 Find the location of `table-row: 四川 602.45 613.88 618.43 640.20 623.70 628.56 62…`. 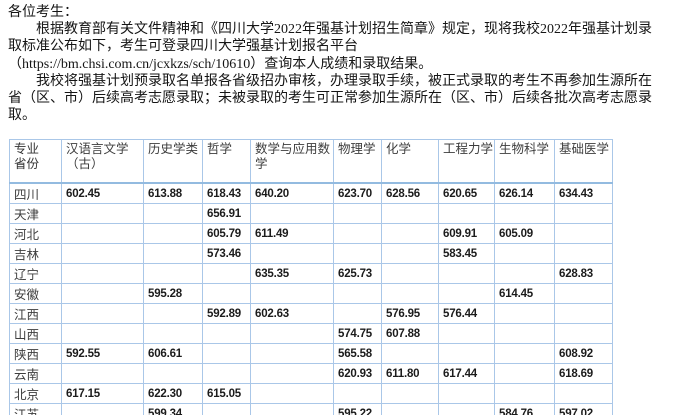

table-row: 四川 602.45 613.88 618.43 640.20 623.70 628.56 62… is located at coordinates (311, 193).